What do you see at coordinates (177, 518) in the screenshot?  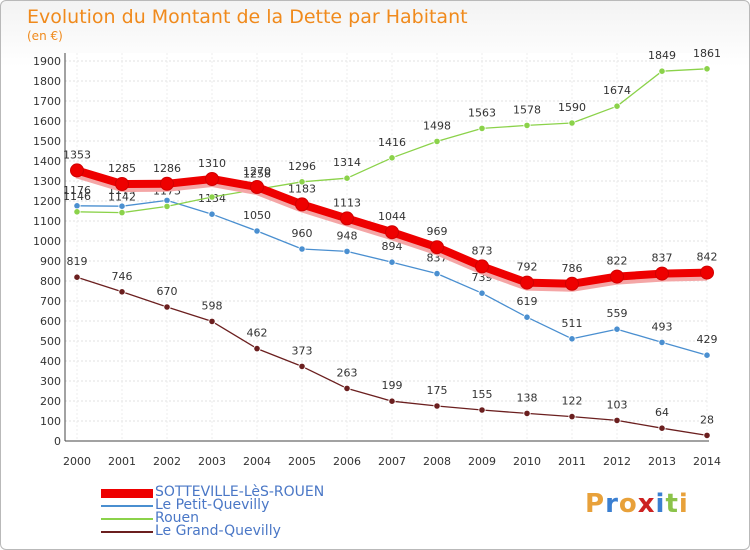 I see `legend-label: Rouen` at bounding box center [177, 518].